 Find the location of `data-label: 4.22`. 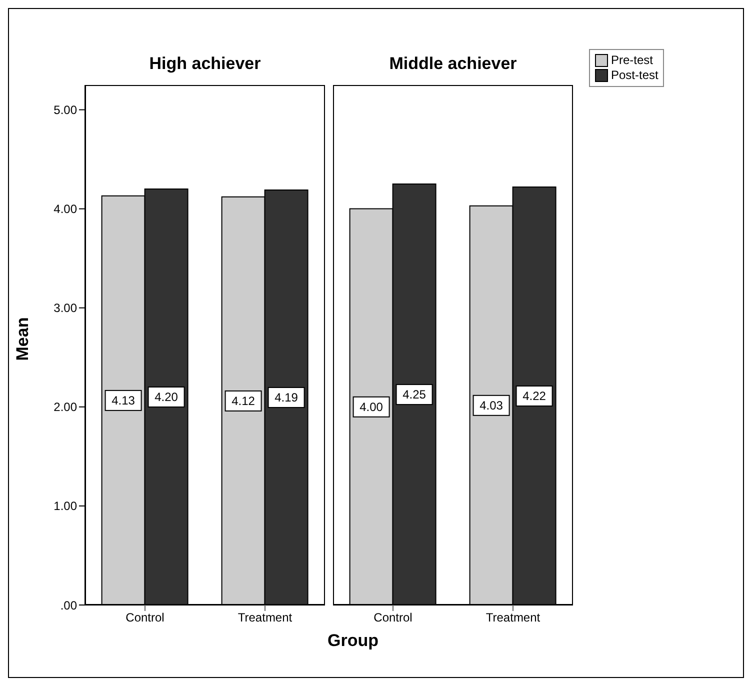

data-label: 4.22 is located at coordinates (534, 396).